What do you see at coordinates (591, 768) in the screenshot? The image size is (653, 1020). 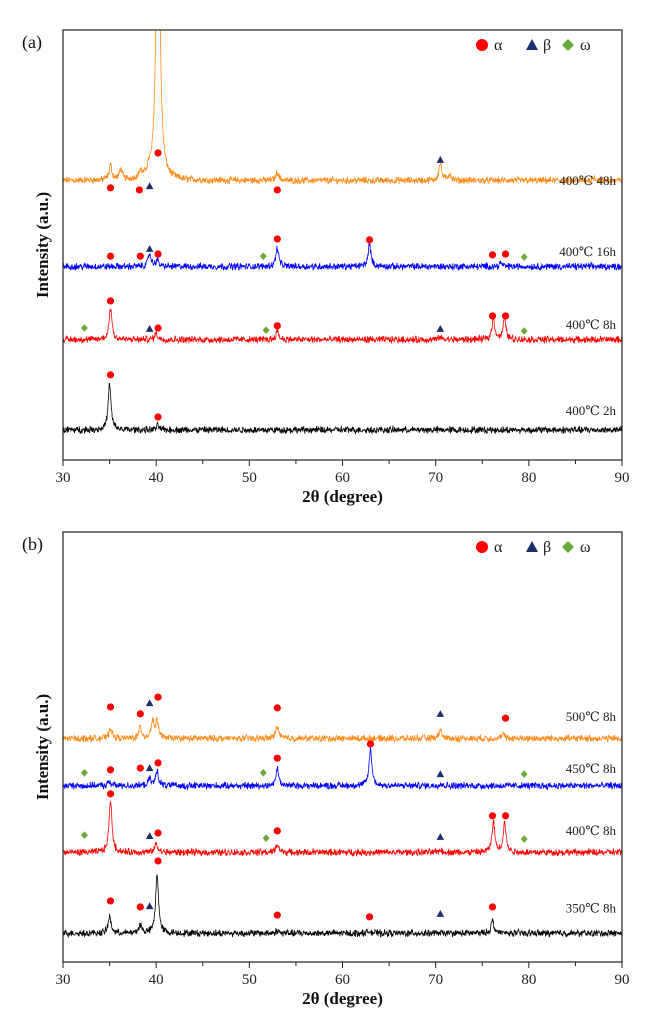 I see `series-label: 450℃ 8h` at bounding box center [591, 768].